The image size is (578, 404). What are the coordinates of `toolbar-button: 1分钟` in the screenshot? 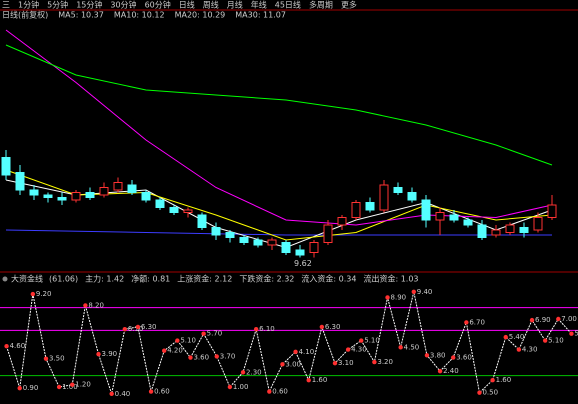 It's located at (28, 5).